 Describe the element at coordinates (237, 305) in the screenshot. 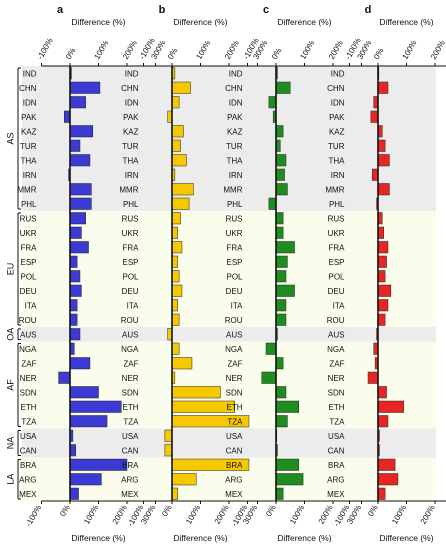

I see `category-label: ITA` at that location.